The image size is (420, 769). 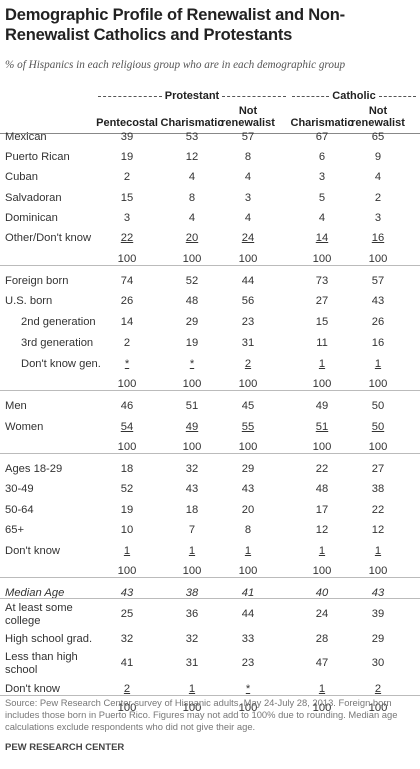 I want to click on table-cell: 8, so click(x=248, y=157).